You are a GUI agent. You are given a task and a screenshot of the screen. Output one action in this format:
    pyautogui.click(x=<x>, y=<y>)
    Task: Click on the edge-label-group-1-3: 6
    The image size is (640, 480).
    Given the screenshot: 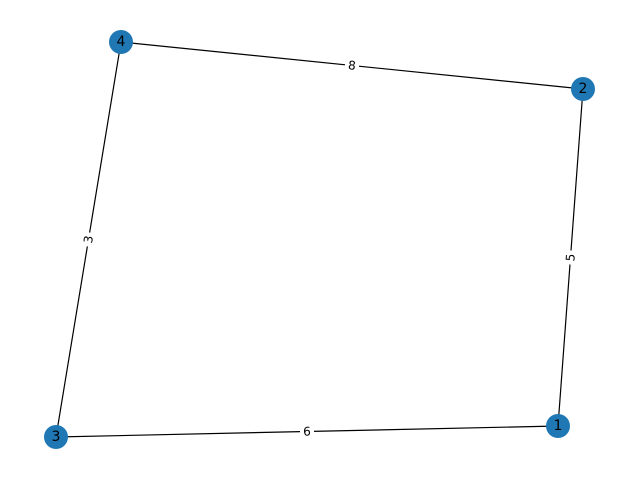 What is the action you would take?
    pyautogui.click(x=307, y=431)
    